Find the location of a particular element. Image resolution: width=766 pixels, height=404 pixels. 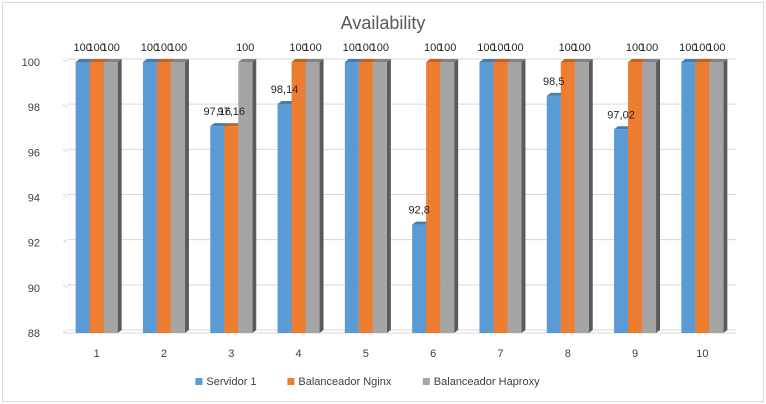

y-tick-label: 90 is located at coordinates (34, 289).